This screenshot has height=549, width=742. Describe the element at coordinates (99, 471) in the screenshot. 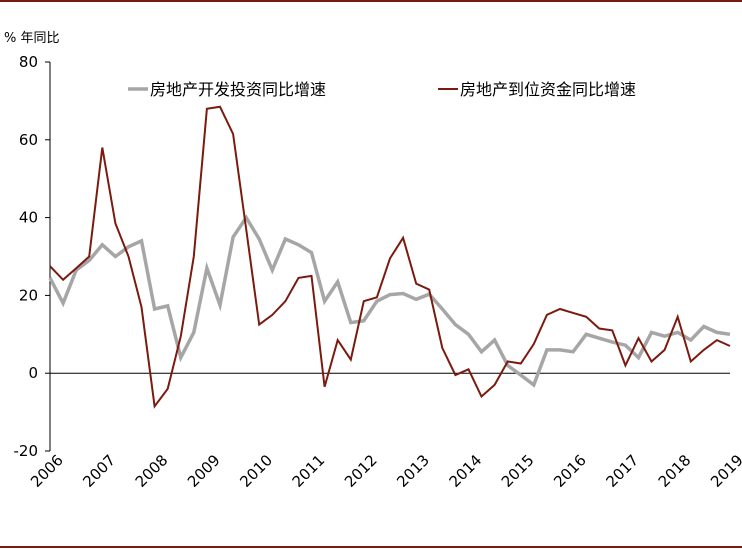

I see `x-tick-label: 2007` at that location.